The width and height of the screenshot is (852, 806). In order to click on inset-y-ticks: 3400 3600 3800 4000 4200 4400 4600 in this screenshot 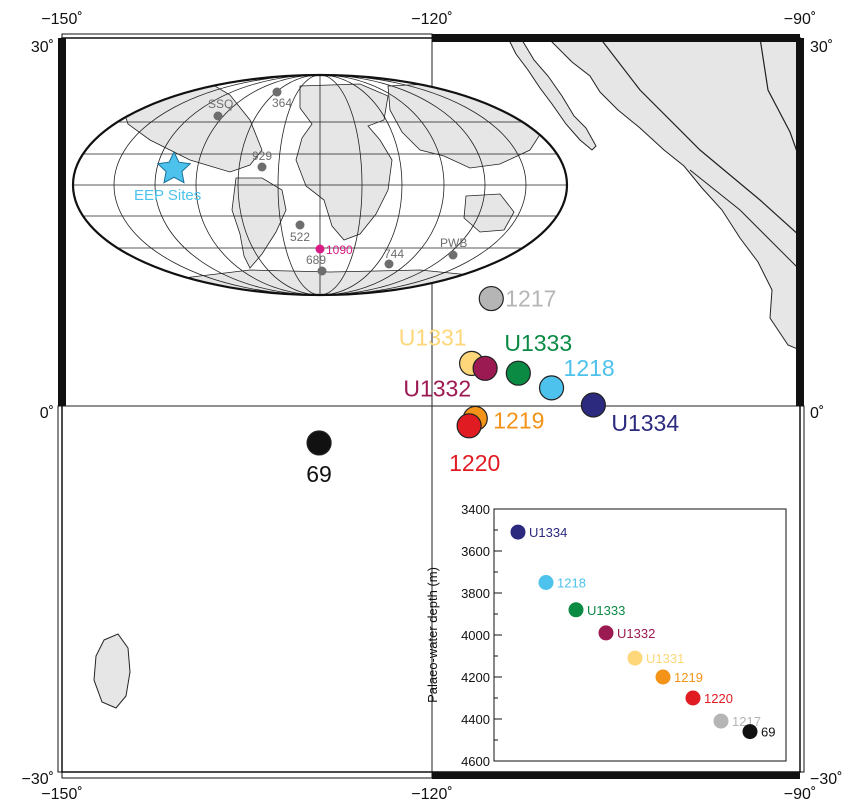, I will do `click(481, 635)`.